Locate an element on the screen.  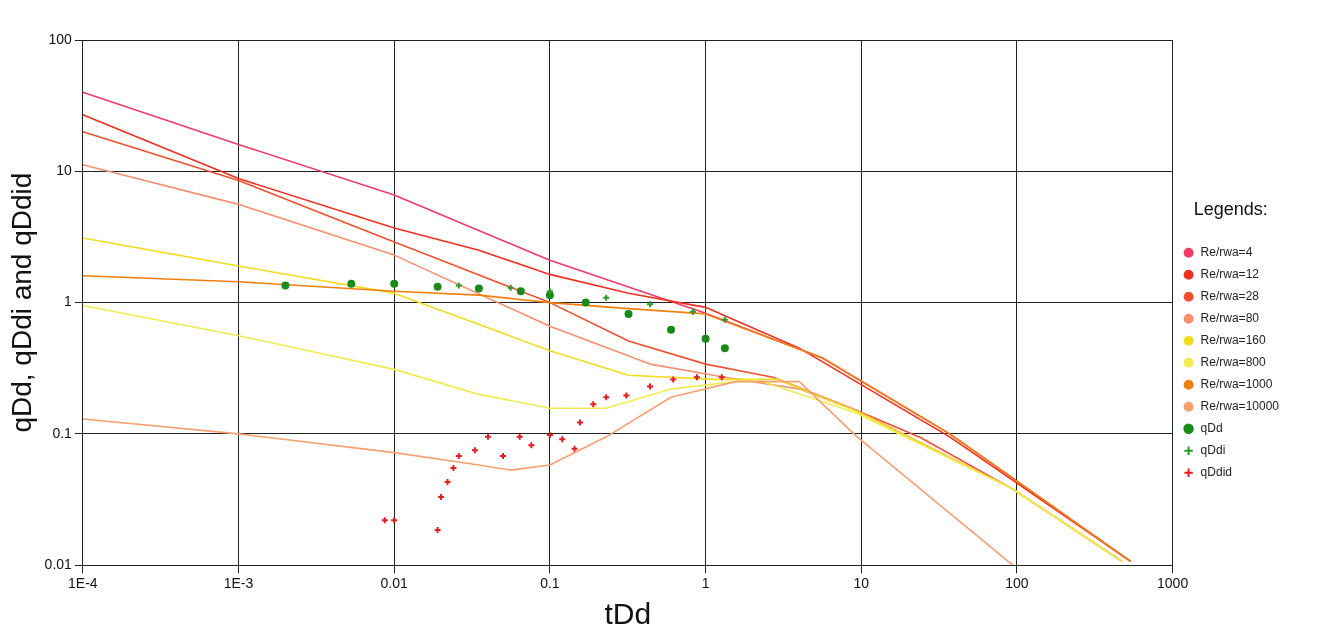
x-tick-label: 100 is located at coordinates (1017, 583).